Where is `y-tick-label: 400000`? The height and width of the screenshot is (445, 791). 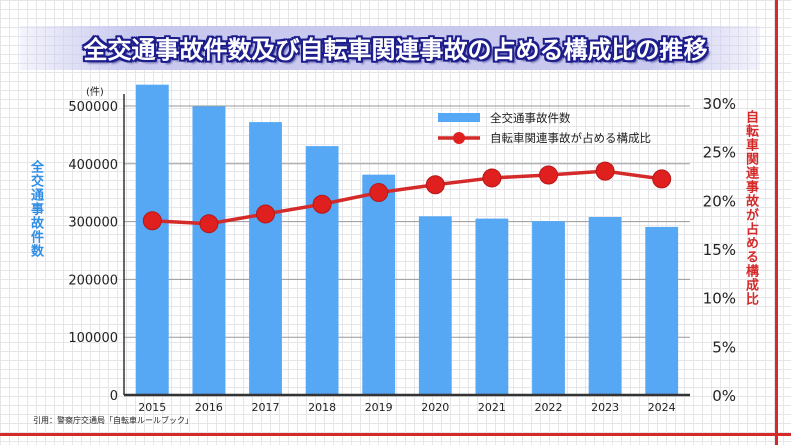 y-tick-label: 400000 is located at coordinates (93, 165).